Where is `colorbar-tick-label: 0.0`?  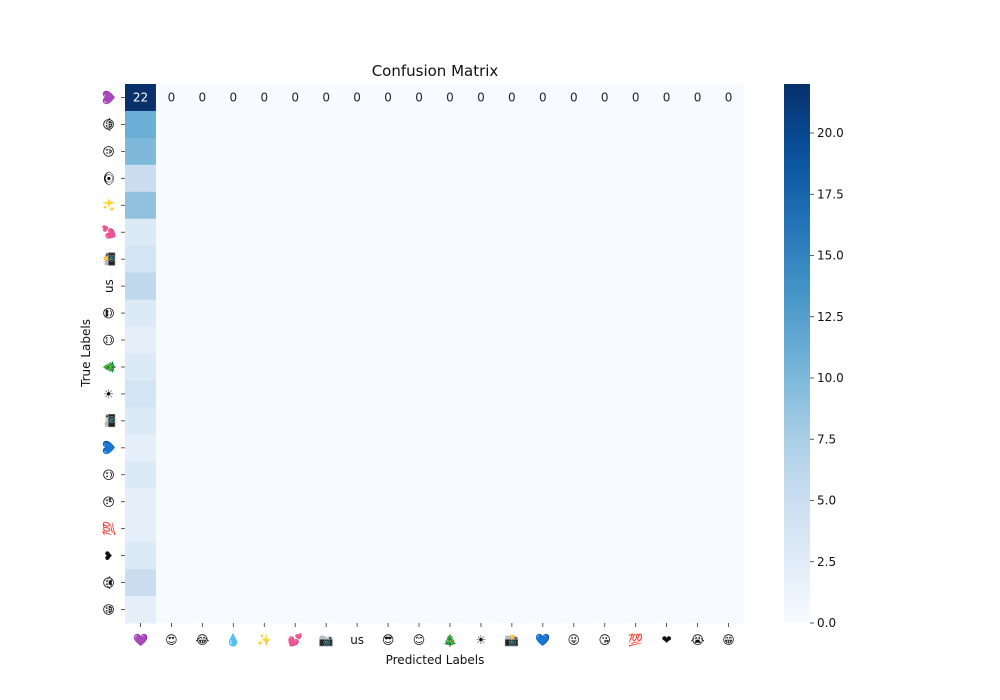
colorbar-tick-label: 0.0 is located at coordinates (826, 623).